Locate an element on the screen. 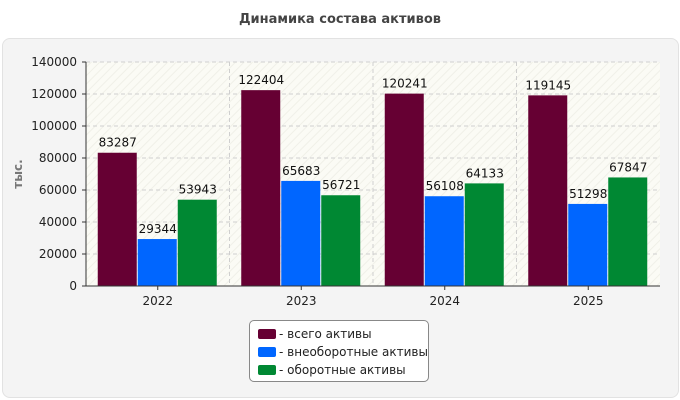 The image size is (680, 400). bar-оборотные-активы-2023 is located at coordinates (341, 240).